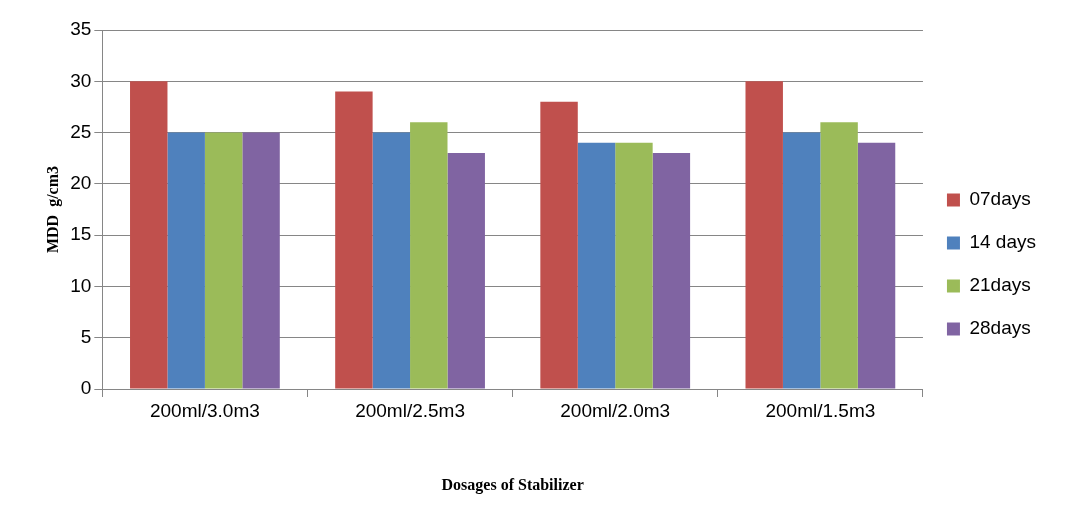  What do you see at coordinates (204, 410) in the screenshot?
I see `x-tick-label: 200ml/3.0m3` at bounding box center [204, 410].